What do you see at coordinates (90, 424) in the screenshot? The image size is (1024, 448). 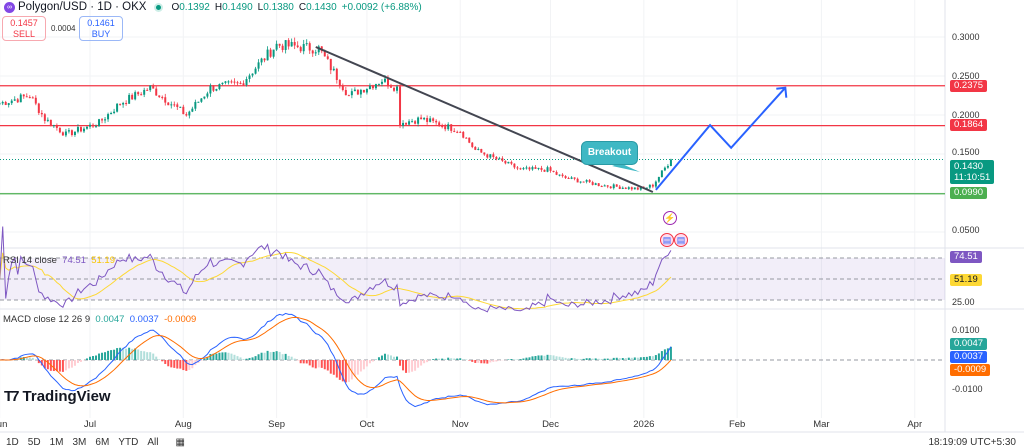 I see `time-axis-label: Jul` at bounding box center [90, 424].